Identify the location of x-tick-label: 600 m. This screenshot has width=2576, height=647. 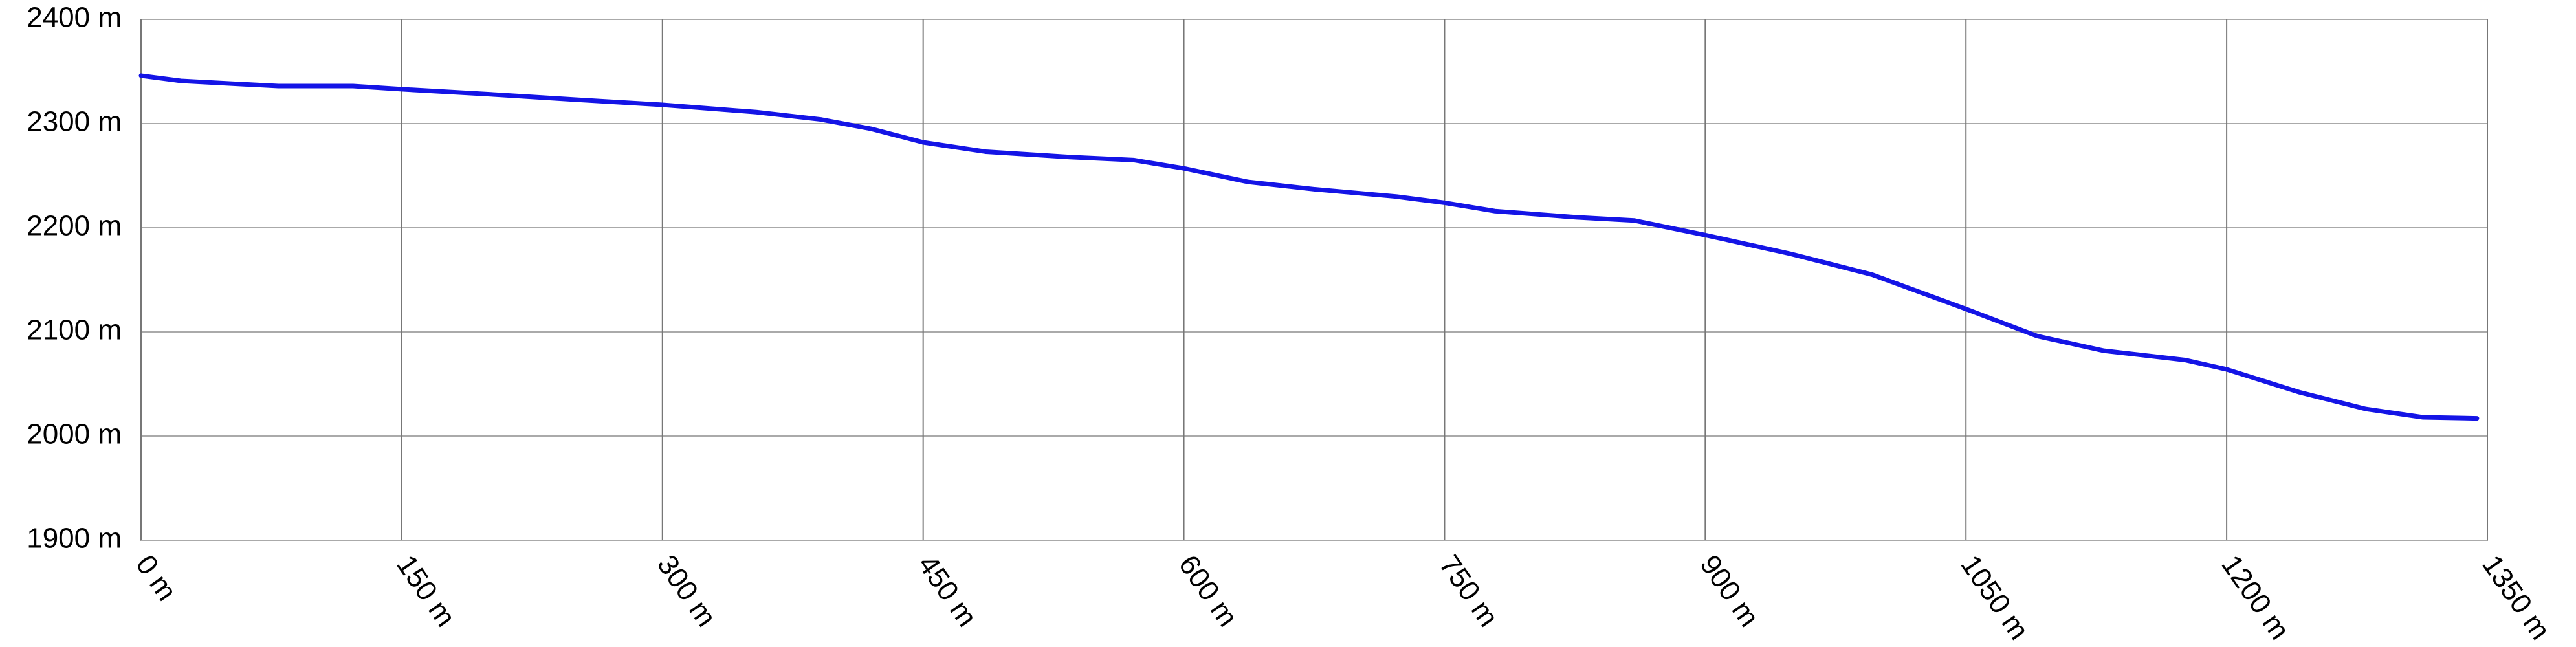
(1208, 591).